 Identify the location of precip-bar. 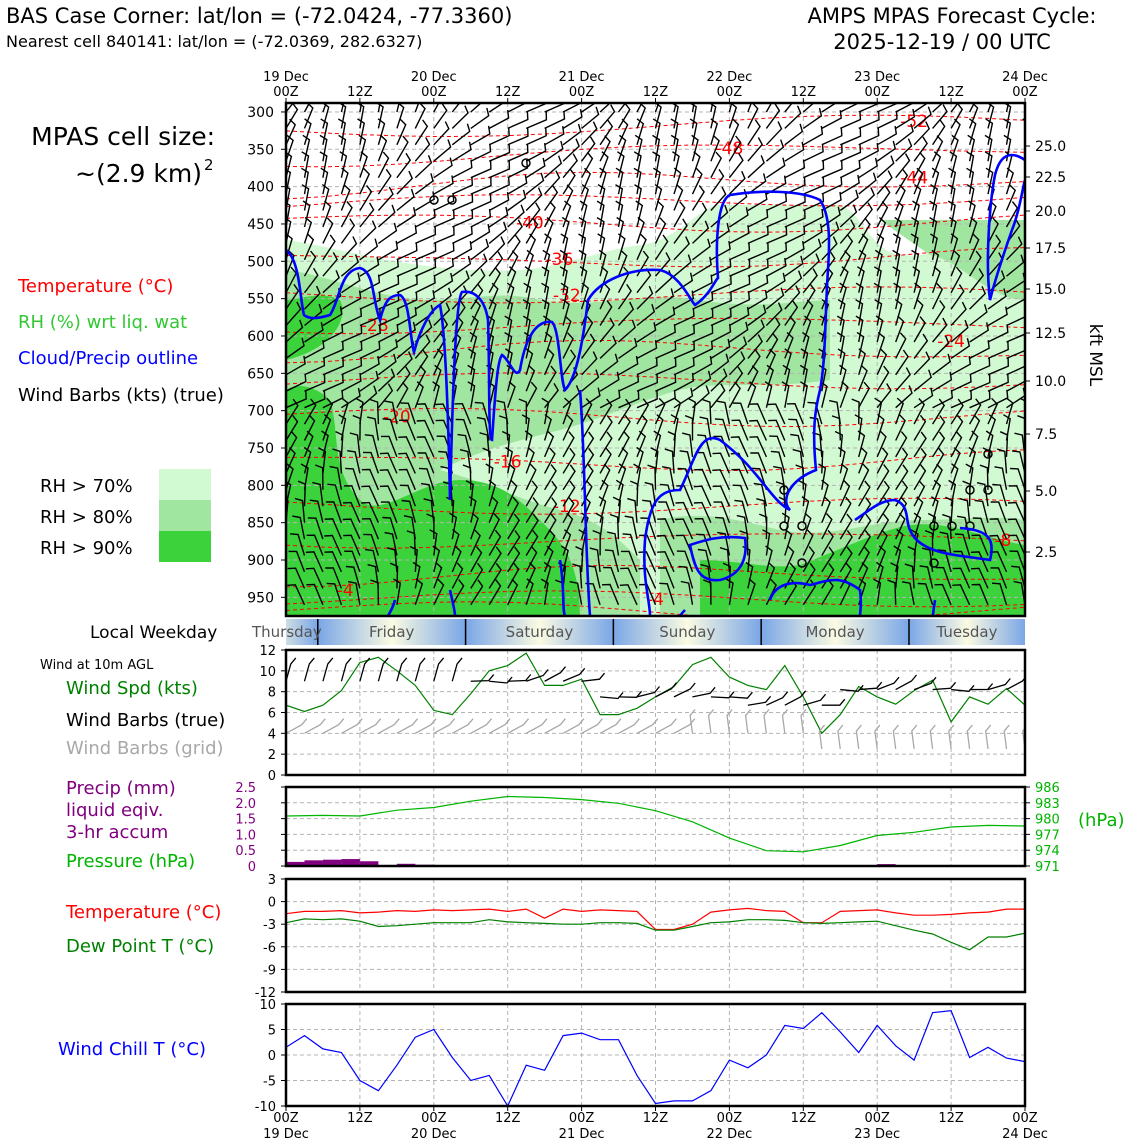
(332, 862).